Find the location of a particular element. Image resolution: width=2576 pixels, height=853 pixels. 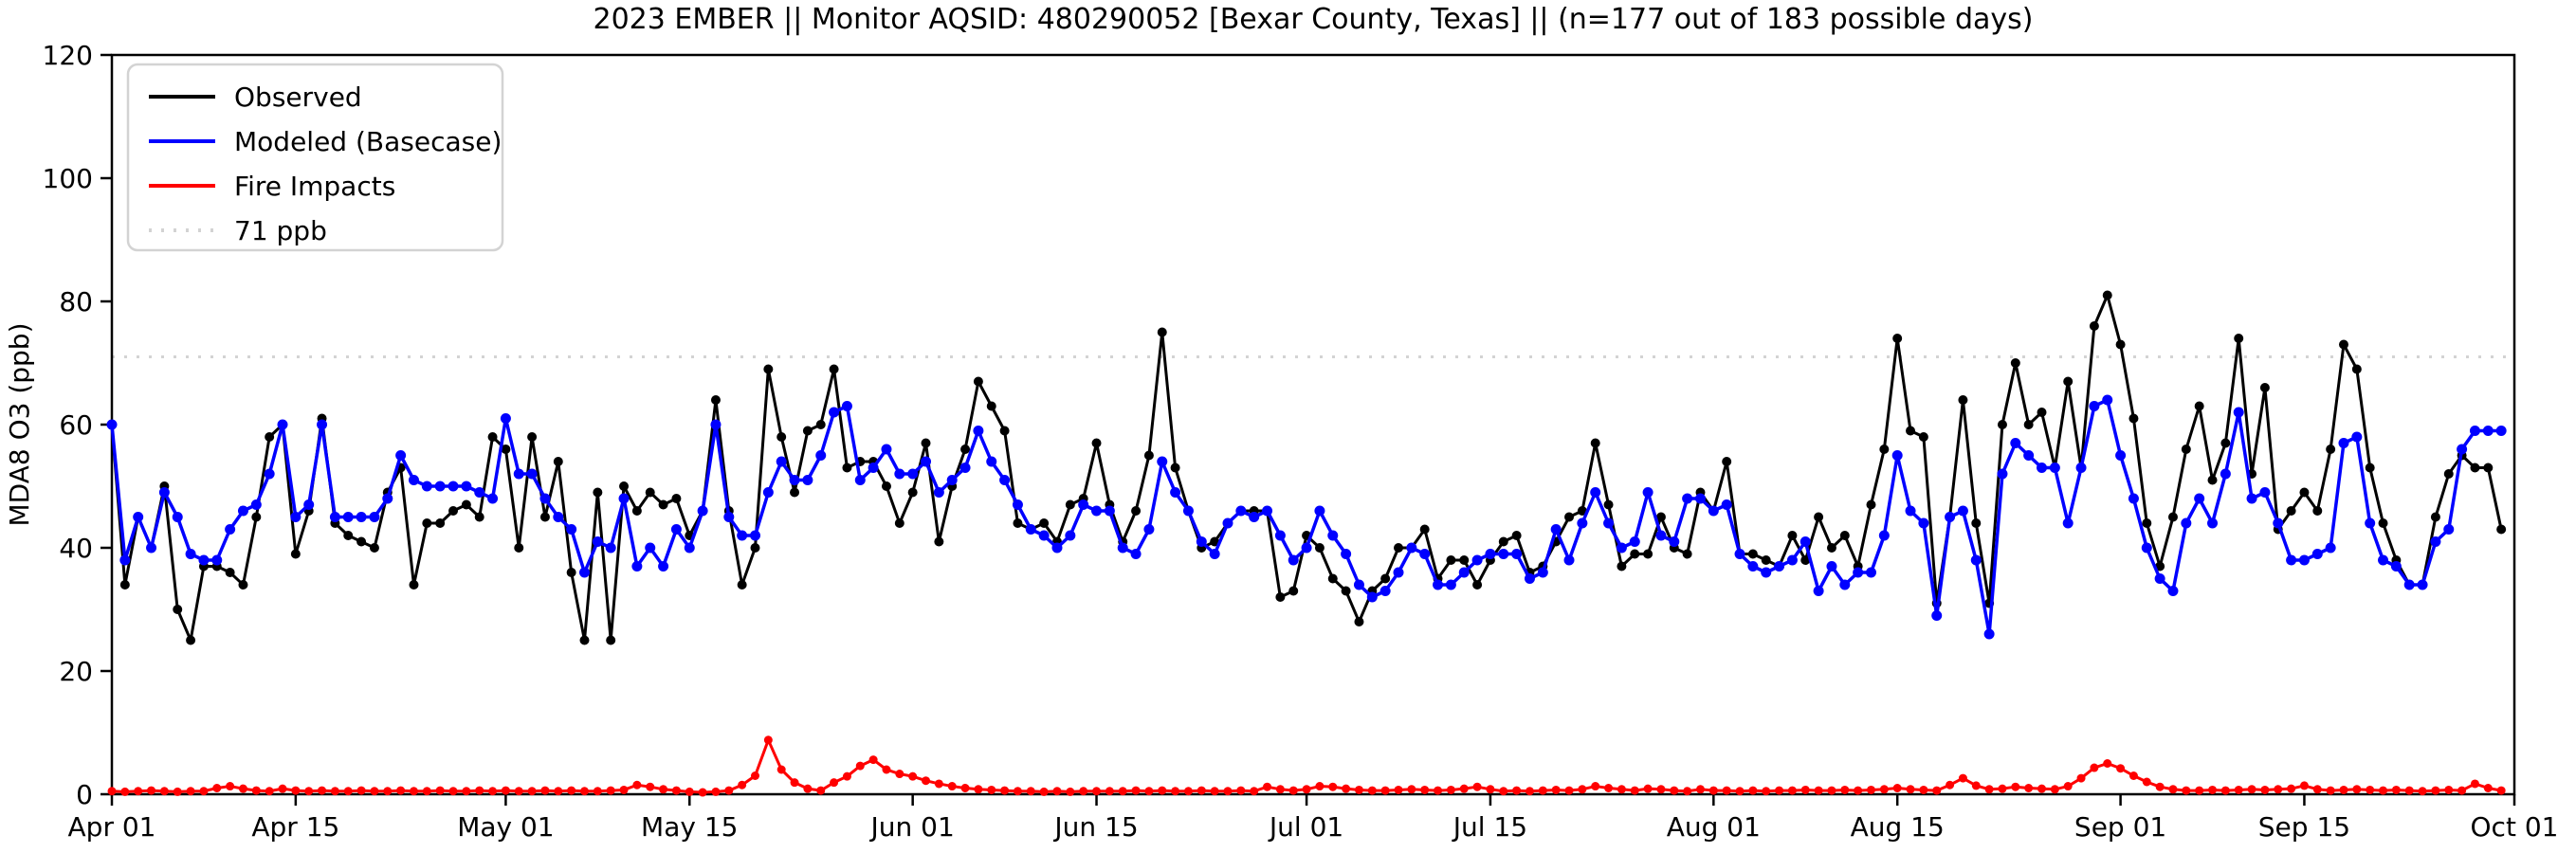

y-tick-label: 40 is located at coordinates (76, 548).